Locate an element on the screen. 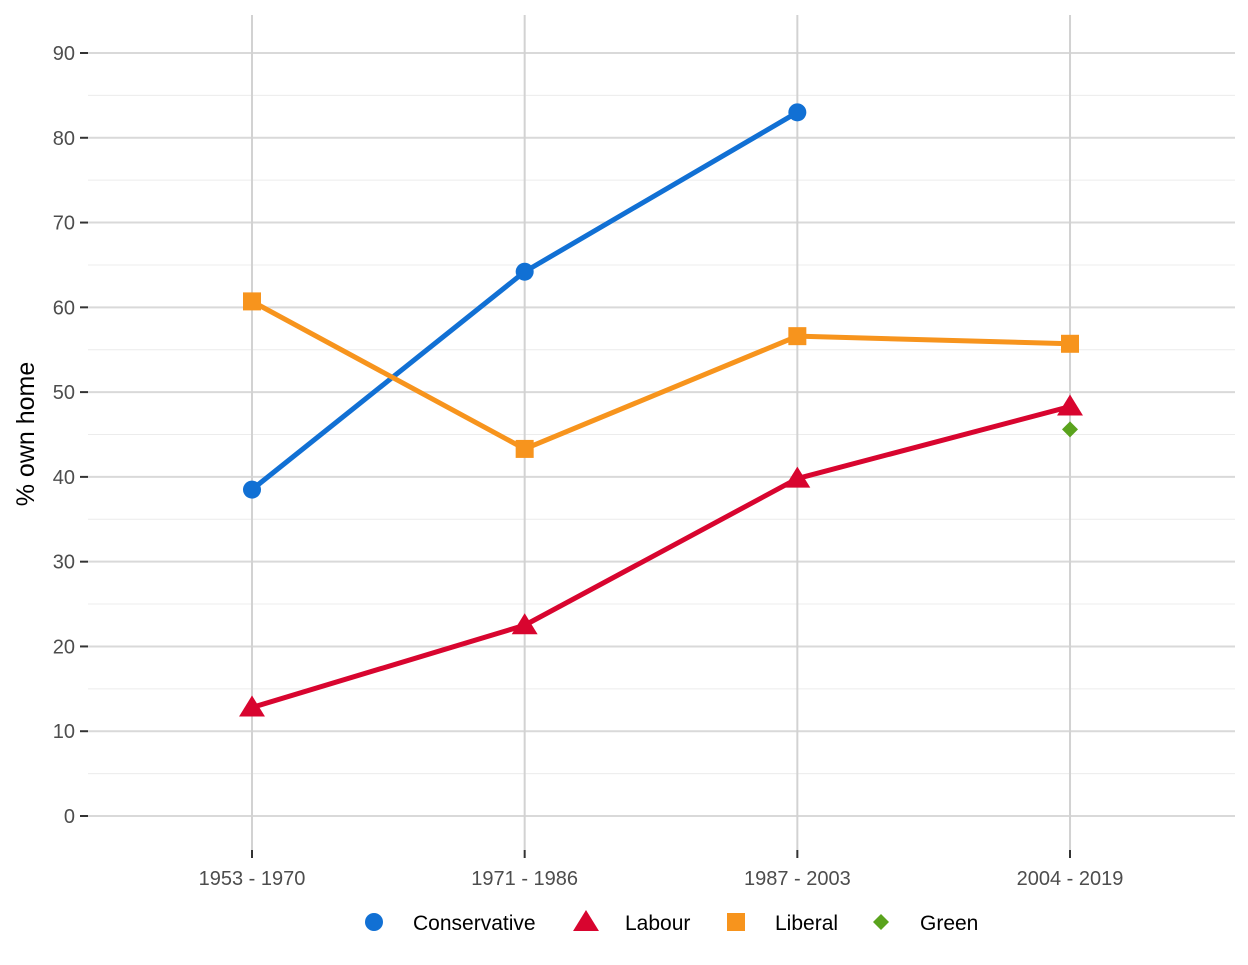 The height and width of the screenshot is (965, 1248). legend-label-liberal: Liberal is located at coordinates (806, 923).